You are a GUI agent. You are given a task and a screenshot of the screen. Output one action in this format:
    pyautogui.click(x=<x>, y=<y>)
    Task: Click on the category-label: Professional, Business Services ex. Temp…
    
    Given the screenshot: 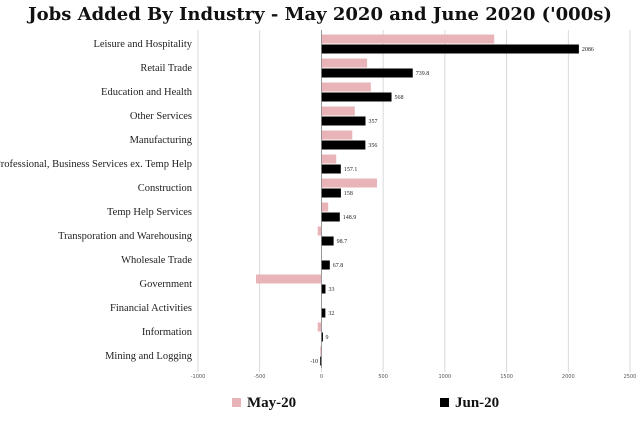 What is the action you would take?
    pyautogui.click(x=96, y=164)
    